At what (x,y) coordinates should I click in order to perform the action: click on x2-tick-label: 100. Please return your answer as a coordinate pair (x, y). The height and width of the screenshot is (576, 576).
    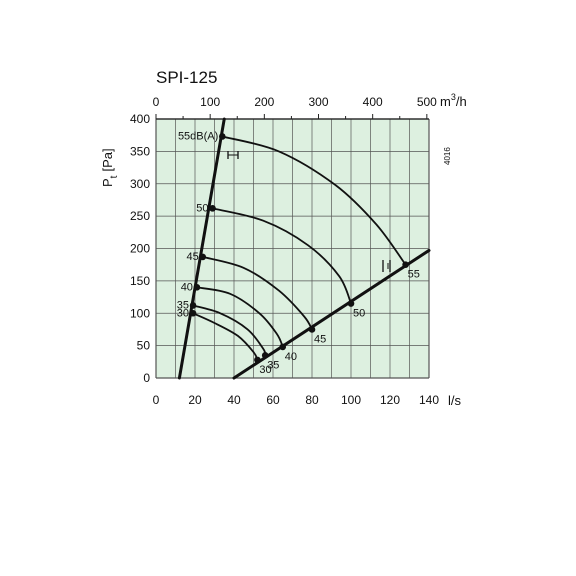
    Looking at the image, I should click on (210, 102).